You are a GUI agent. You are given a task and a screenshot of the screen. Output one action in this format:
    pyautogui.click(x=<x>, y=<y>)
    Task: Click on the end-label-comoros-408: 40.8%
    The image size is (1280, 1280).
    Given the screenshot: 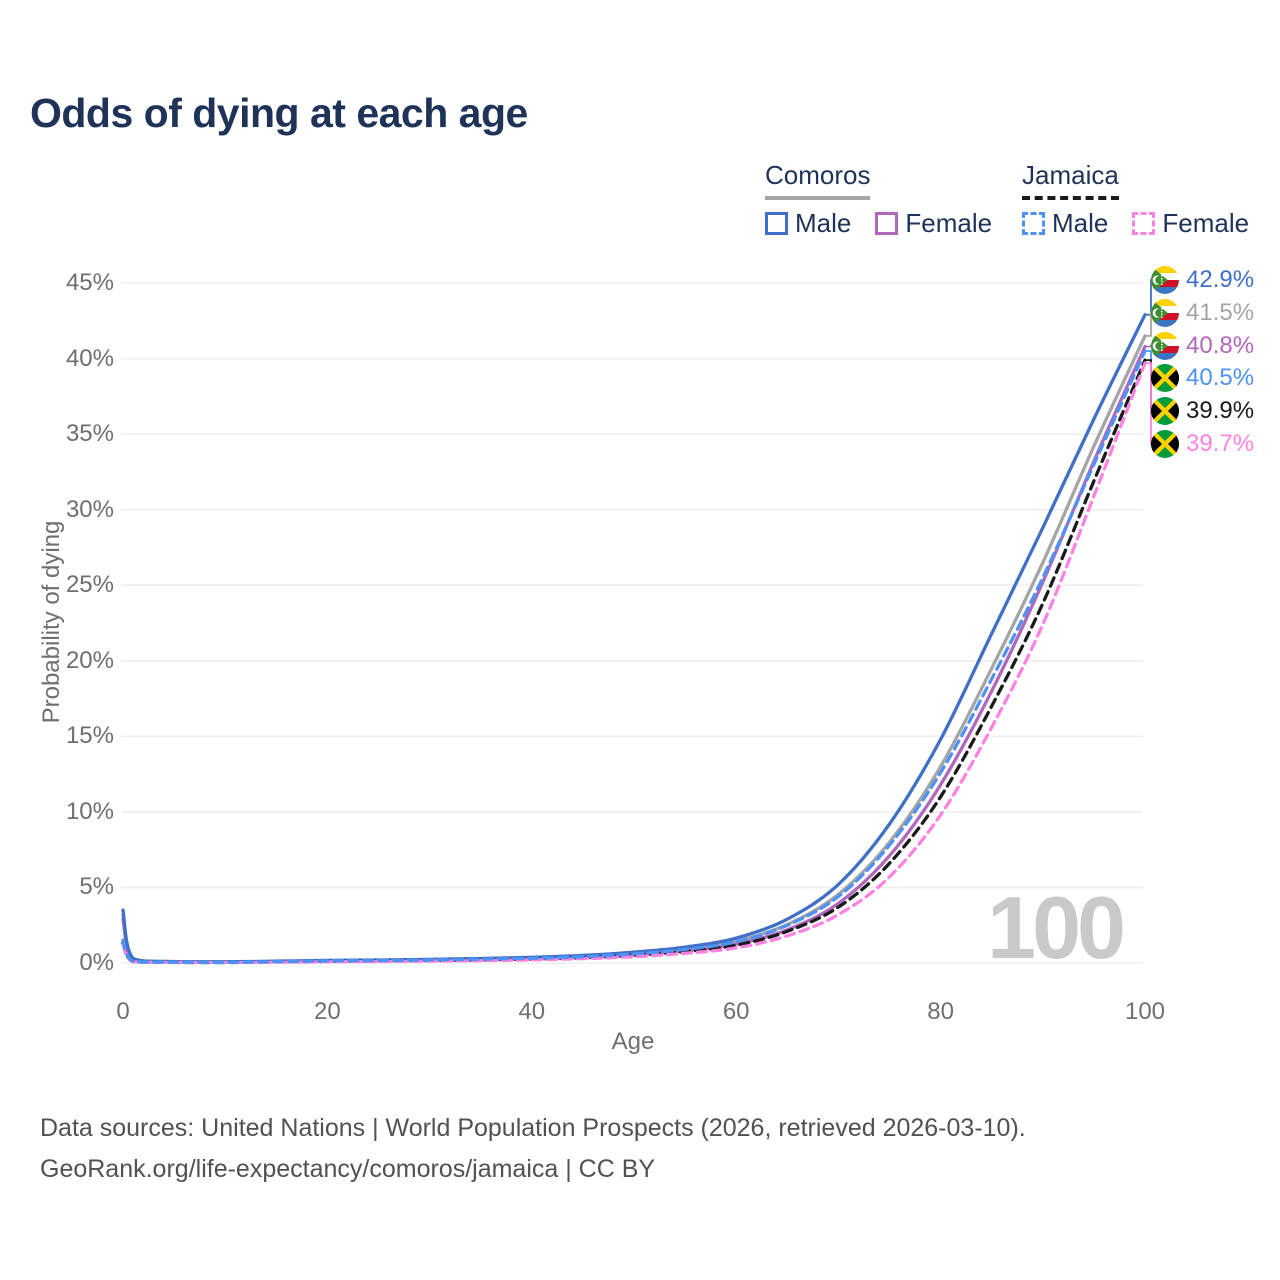 What is the action you would take?
    pyautogui.click(x=1202, y=345)
    